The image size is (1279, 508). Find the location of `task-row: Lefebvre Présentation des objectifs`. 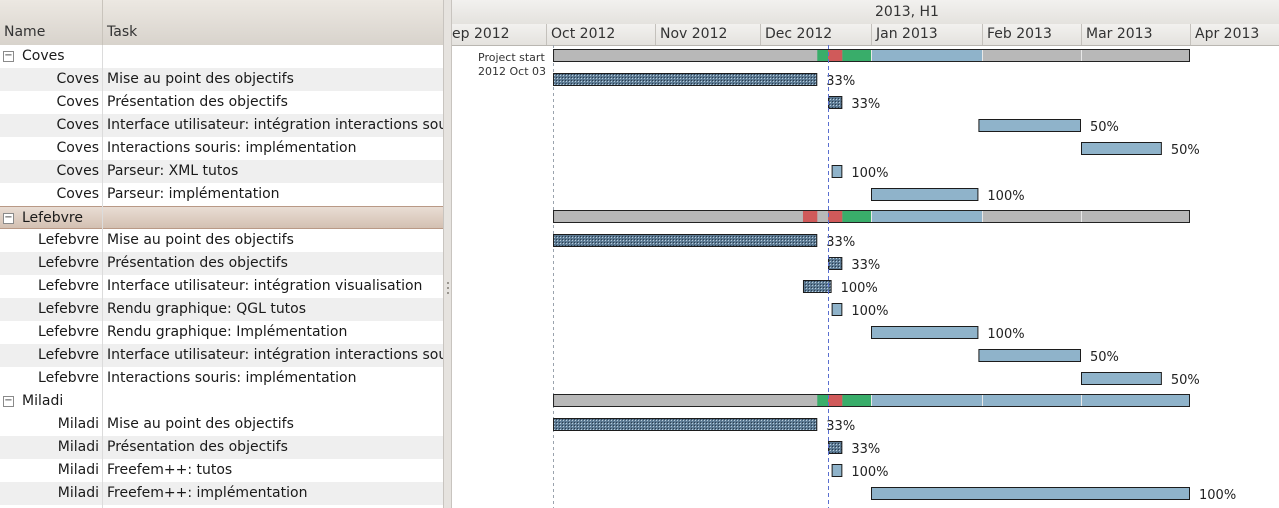

task-row: Lefebvre Présentation des objectifs is located at coordinates (221, 263).